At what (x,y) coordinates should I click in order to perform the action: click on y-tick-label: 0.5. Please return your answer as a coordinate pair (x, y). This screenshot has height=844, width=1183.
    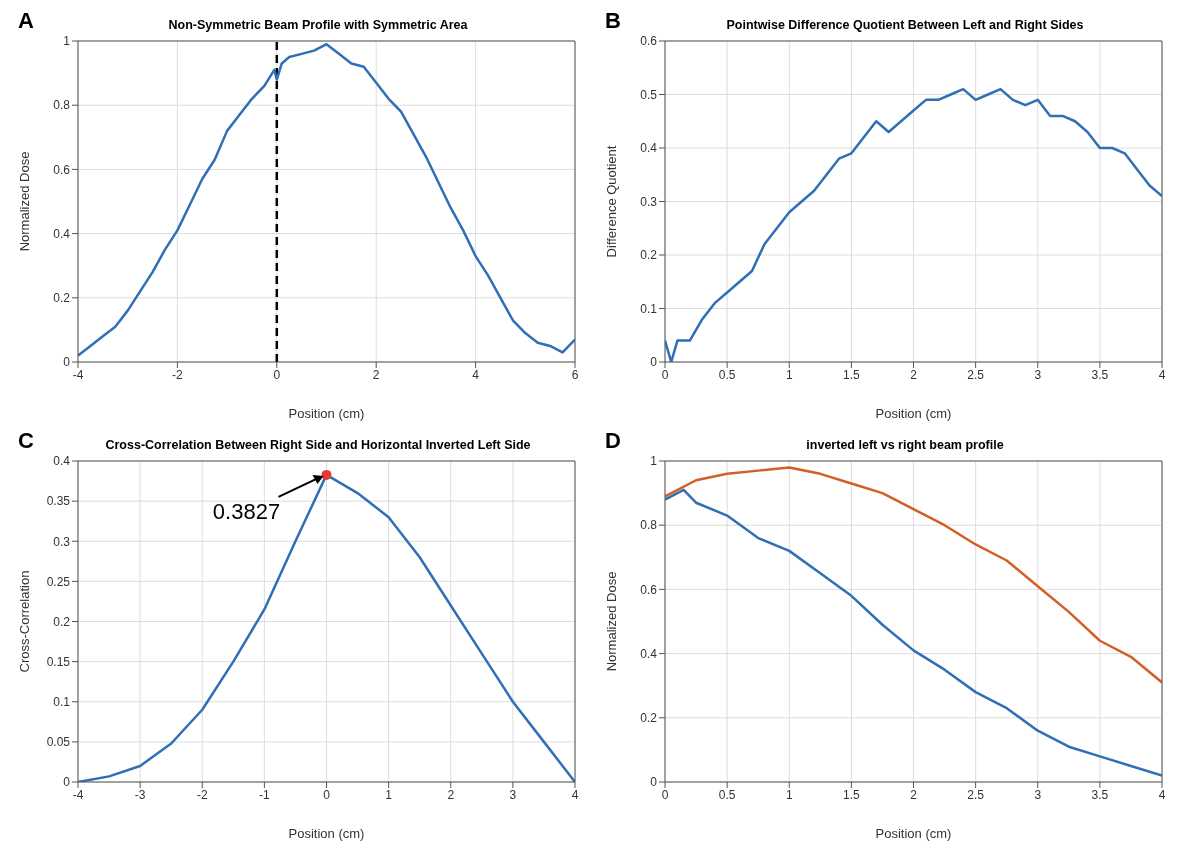
    Looking at the image, I should click on (649, 94).